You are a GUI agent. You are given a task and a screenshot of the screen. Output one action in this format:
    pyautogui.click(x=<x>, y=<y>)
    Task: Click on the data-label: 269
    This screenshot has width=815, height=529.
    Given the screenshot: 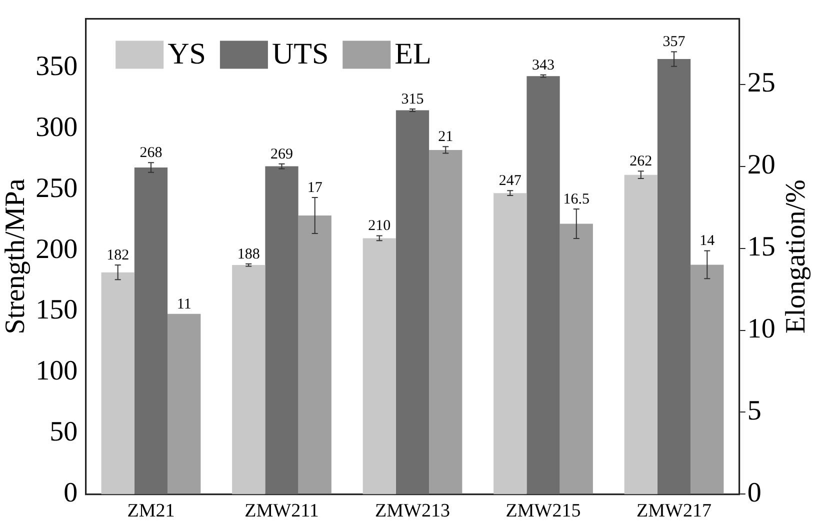 What is the action you would take?
    pyautogui.click(x=281, y=154)
    